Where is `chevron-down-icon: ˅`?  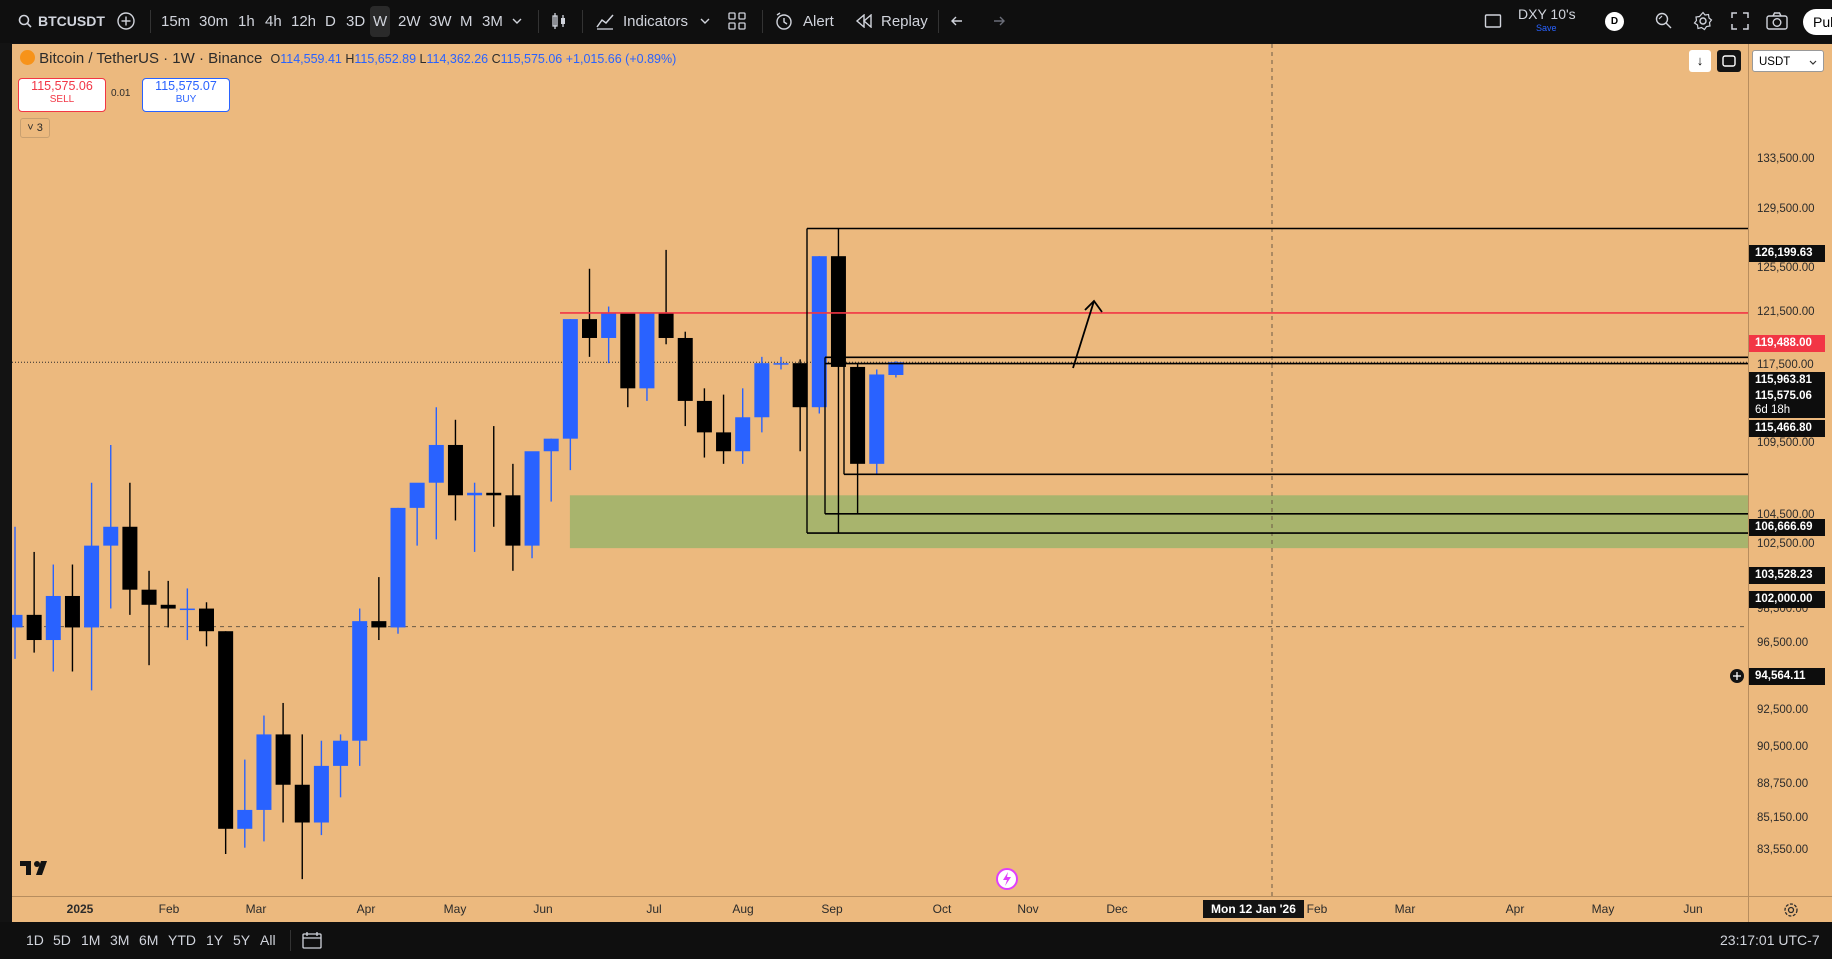 chevron-down-icon: ˅ is located at coordinates (30, 128).